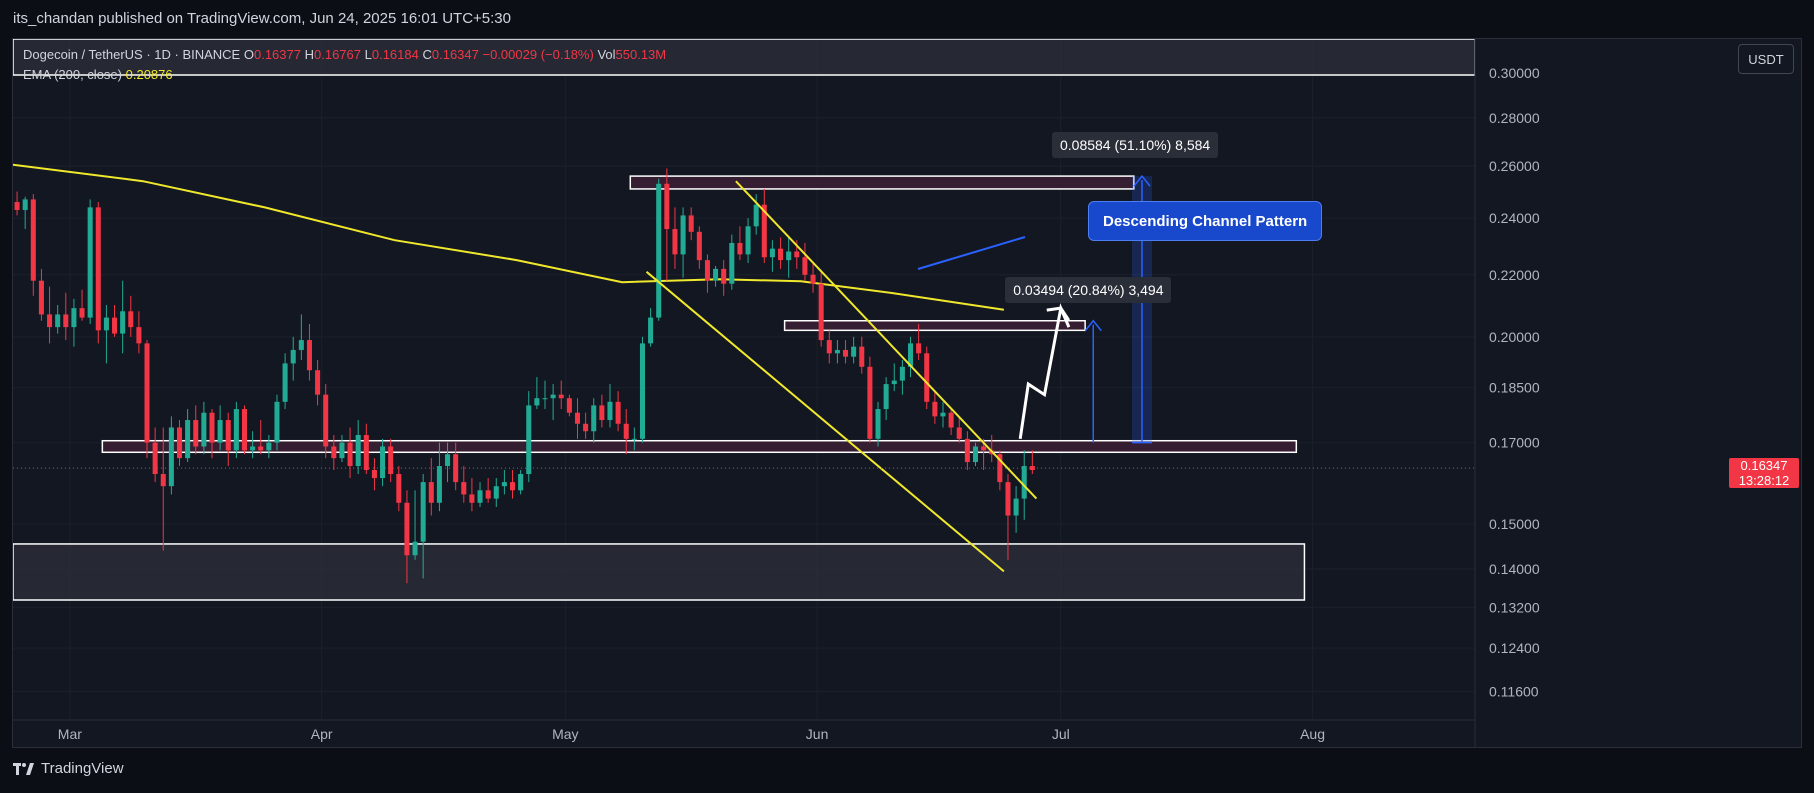  I want to click on measure-label-small: 0.03494 (20.84%) 3,494, so click(1088, 289).